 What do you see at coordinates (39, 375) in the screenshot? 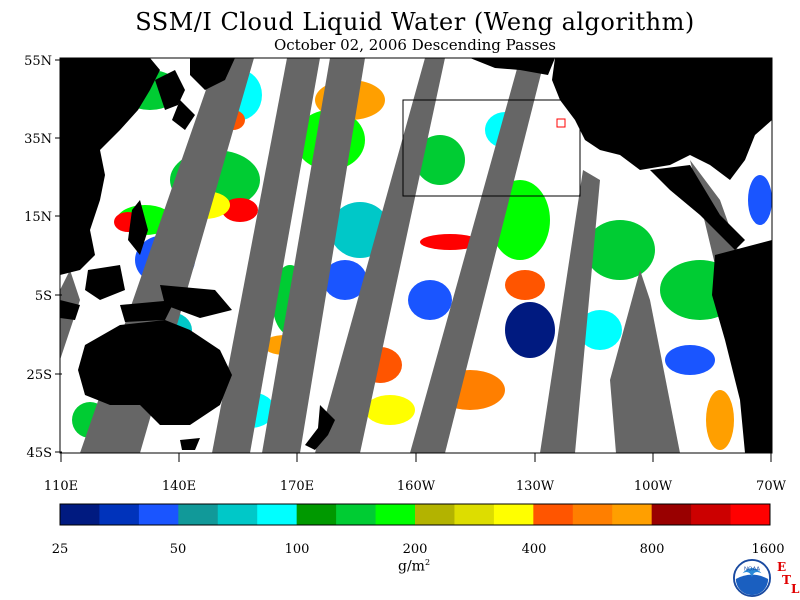
I see `lat-label: 25S` at bounding box center [39, 375].